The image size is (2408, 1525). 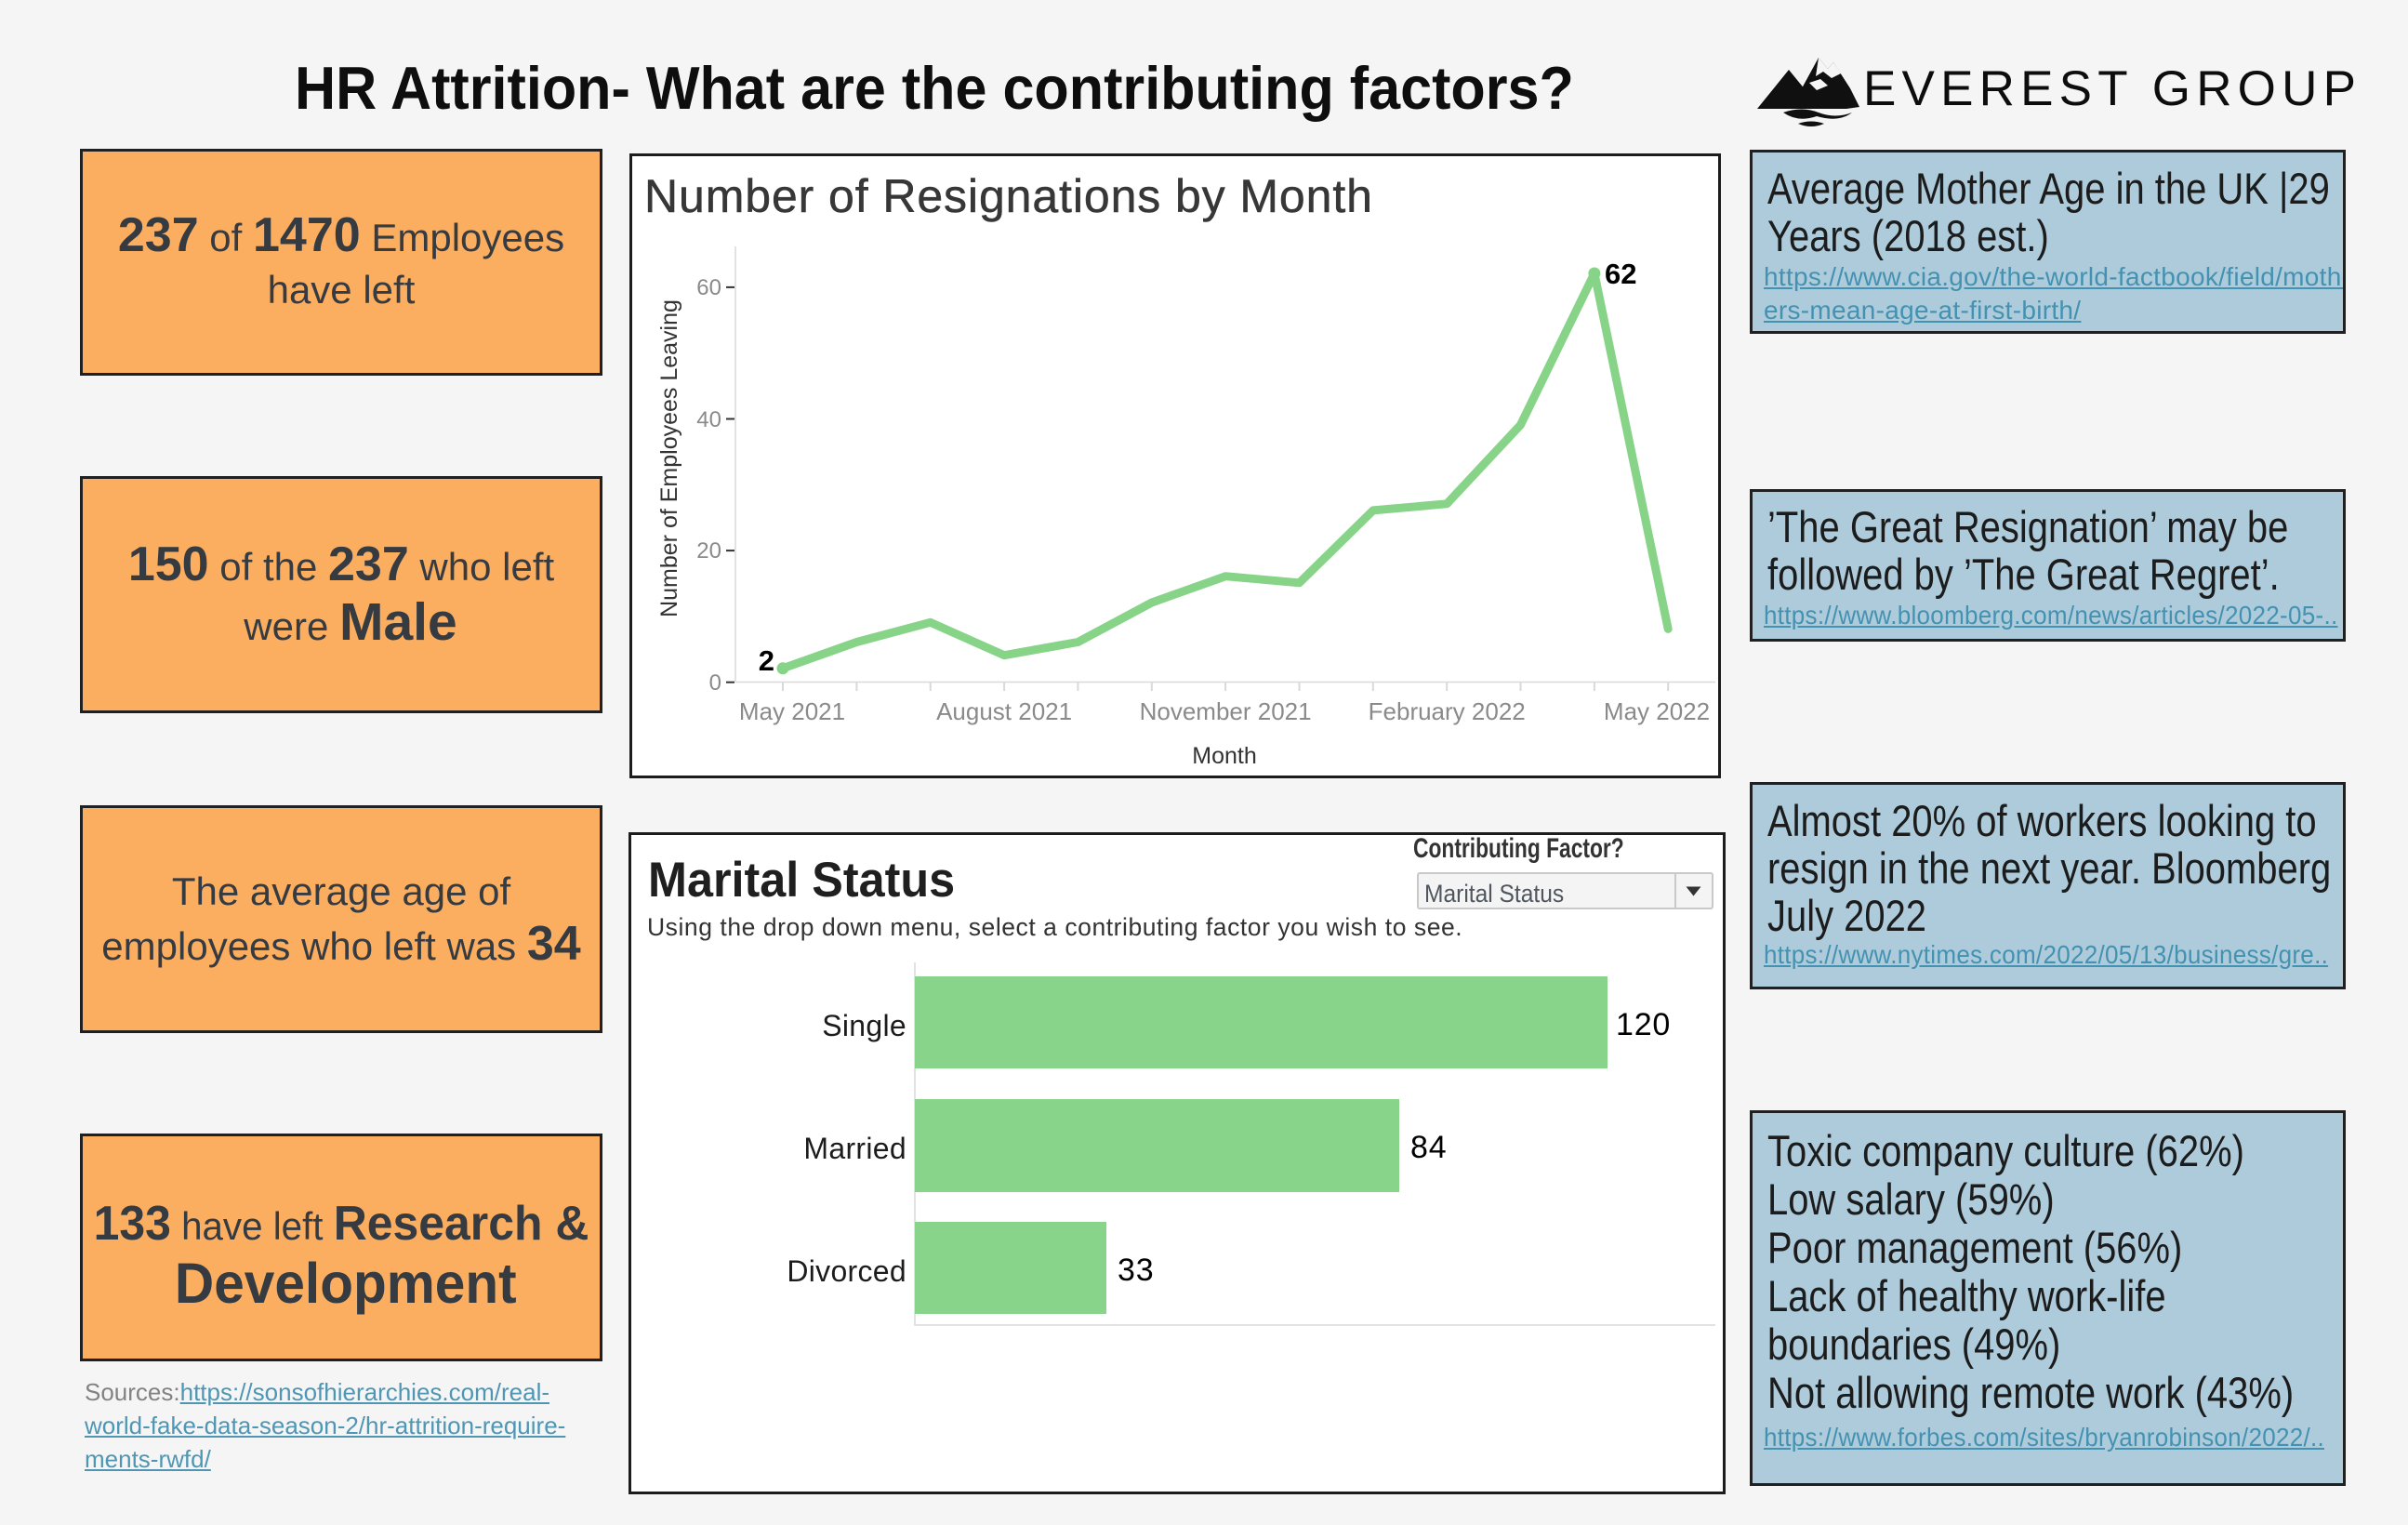 I want to click on svg-text: Number of Employees Leaving, so click(x=669, y=458).